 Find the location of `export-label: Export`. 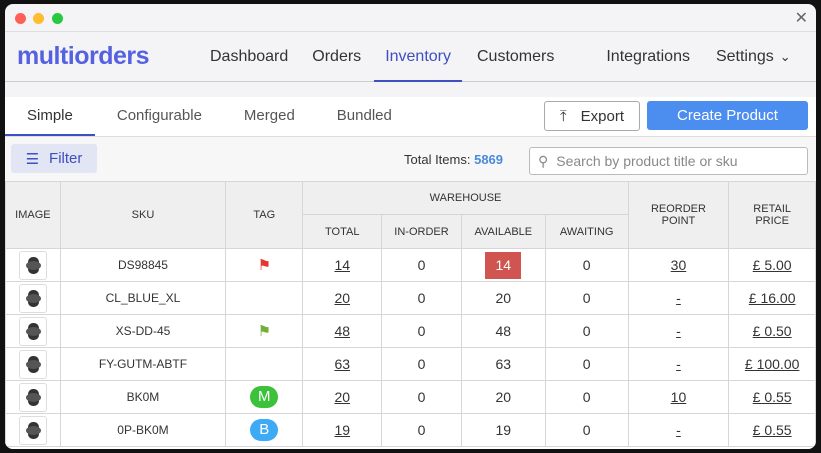

export-label: Export is located at coordinates (602, 116).